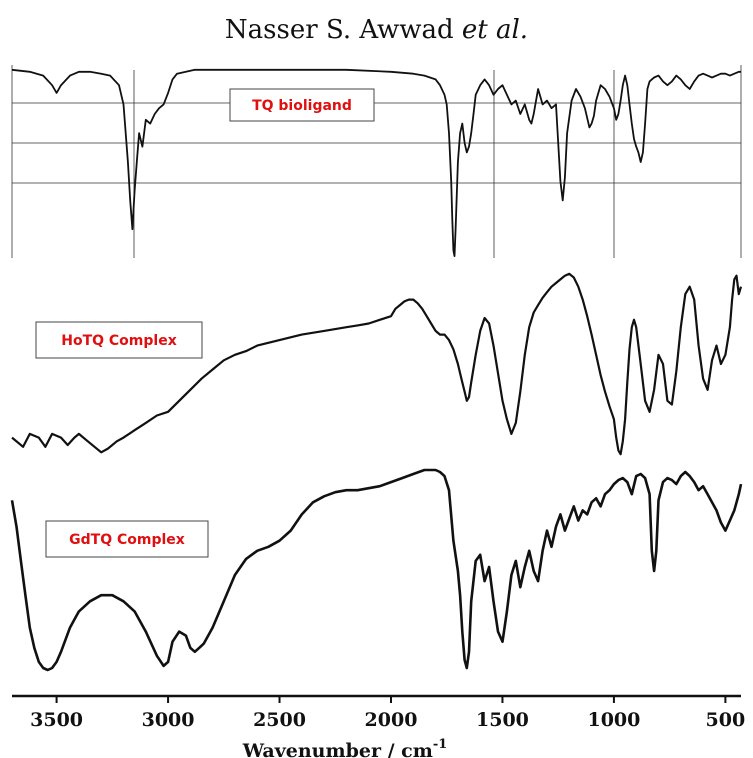 The image size is (753, 758). What do you see at coordinates (56, 720) in the screenshot?
I see `x-tick-label-3500: 3500` at bounding box center [56, 720].